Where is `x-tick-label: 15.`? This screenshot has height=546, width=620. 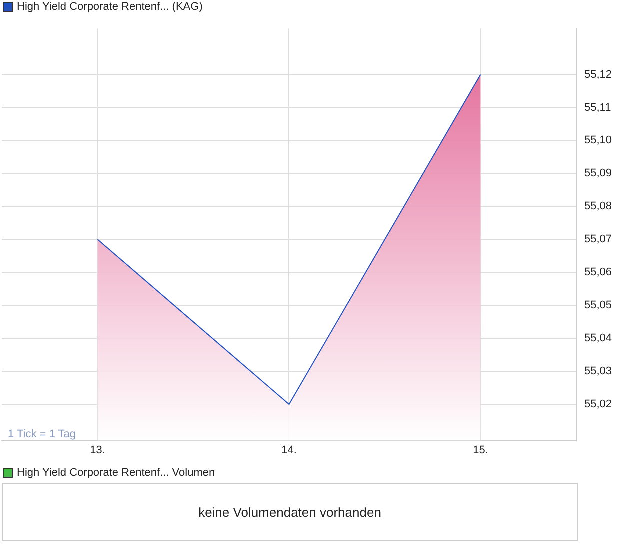 x-tick-label: 15. is located at coordinates (480, 450).